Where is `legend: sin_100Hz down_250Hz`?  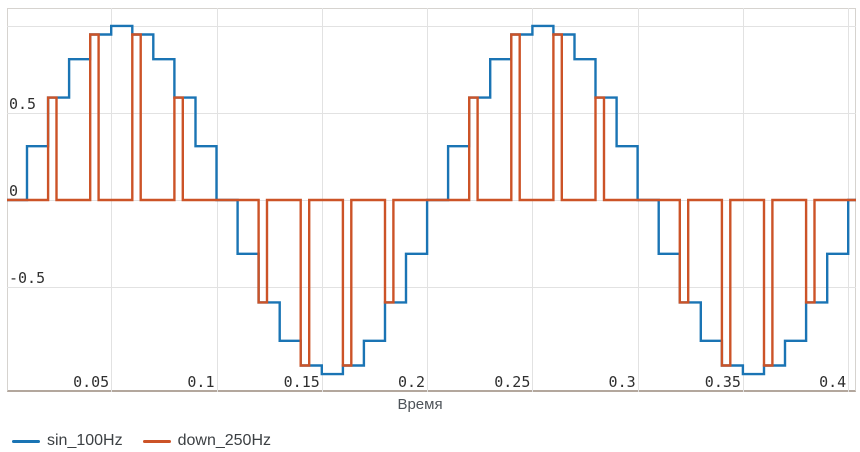 legend: sin_100Hz down_250Hz is located at coordinates (151, 441).